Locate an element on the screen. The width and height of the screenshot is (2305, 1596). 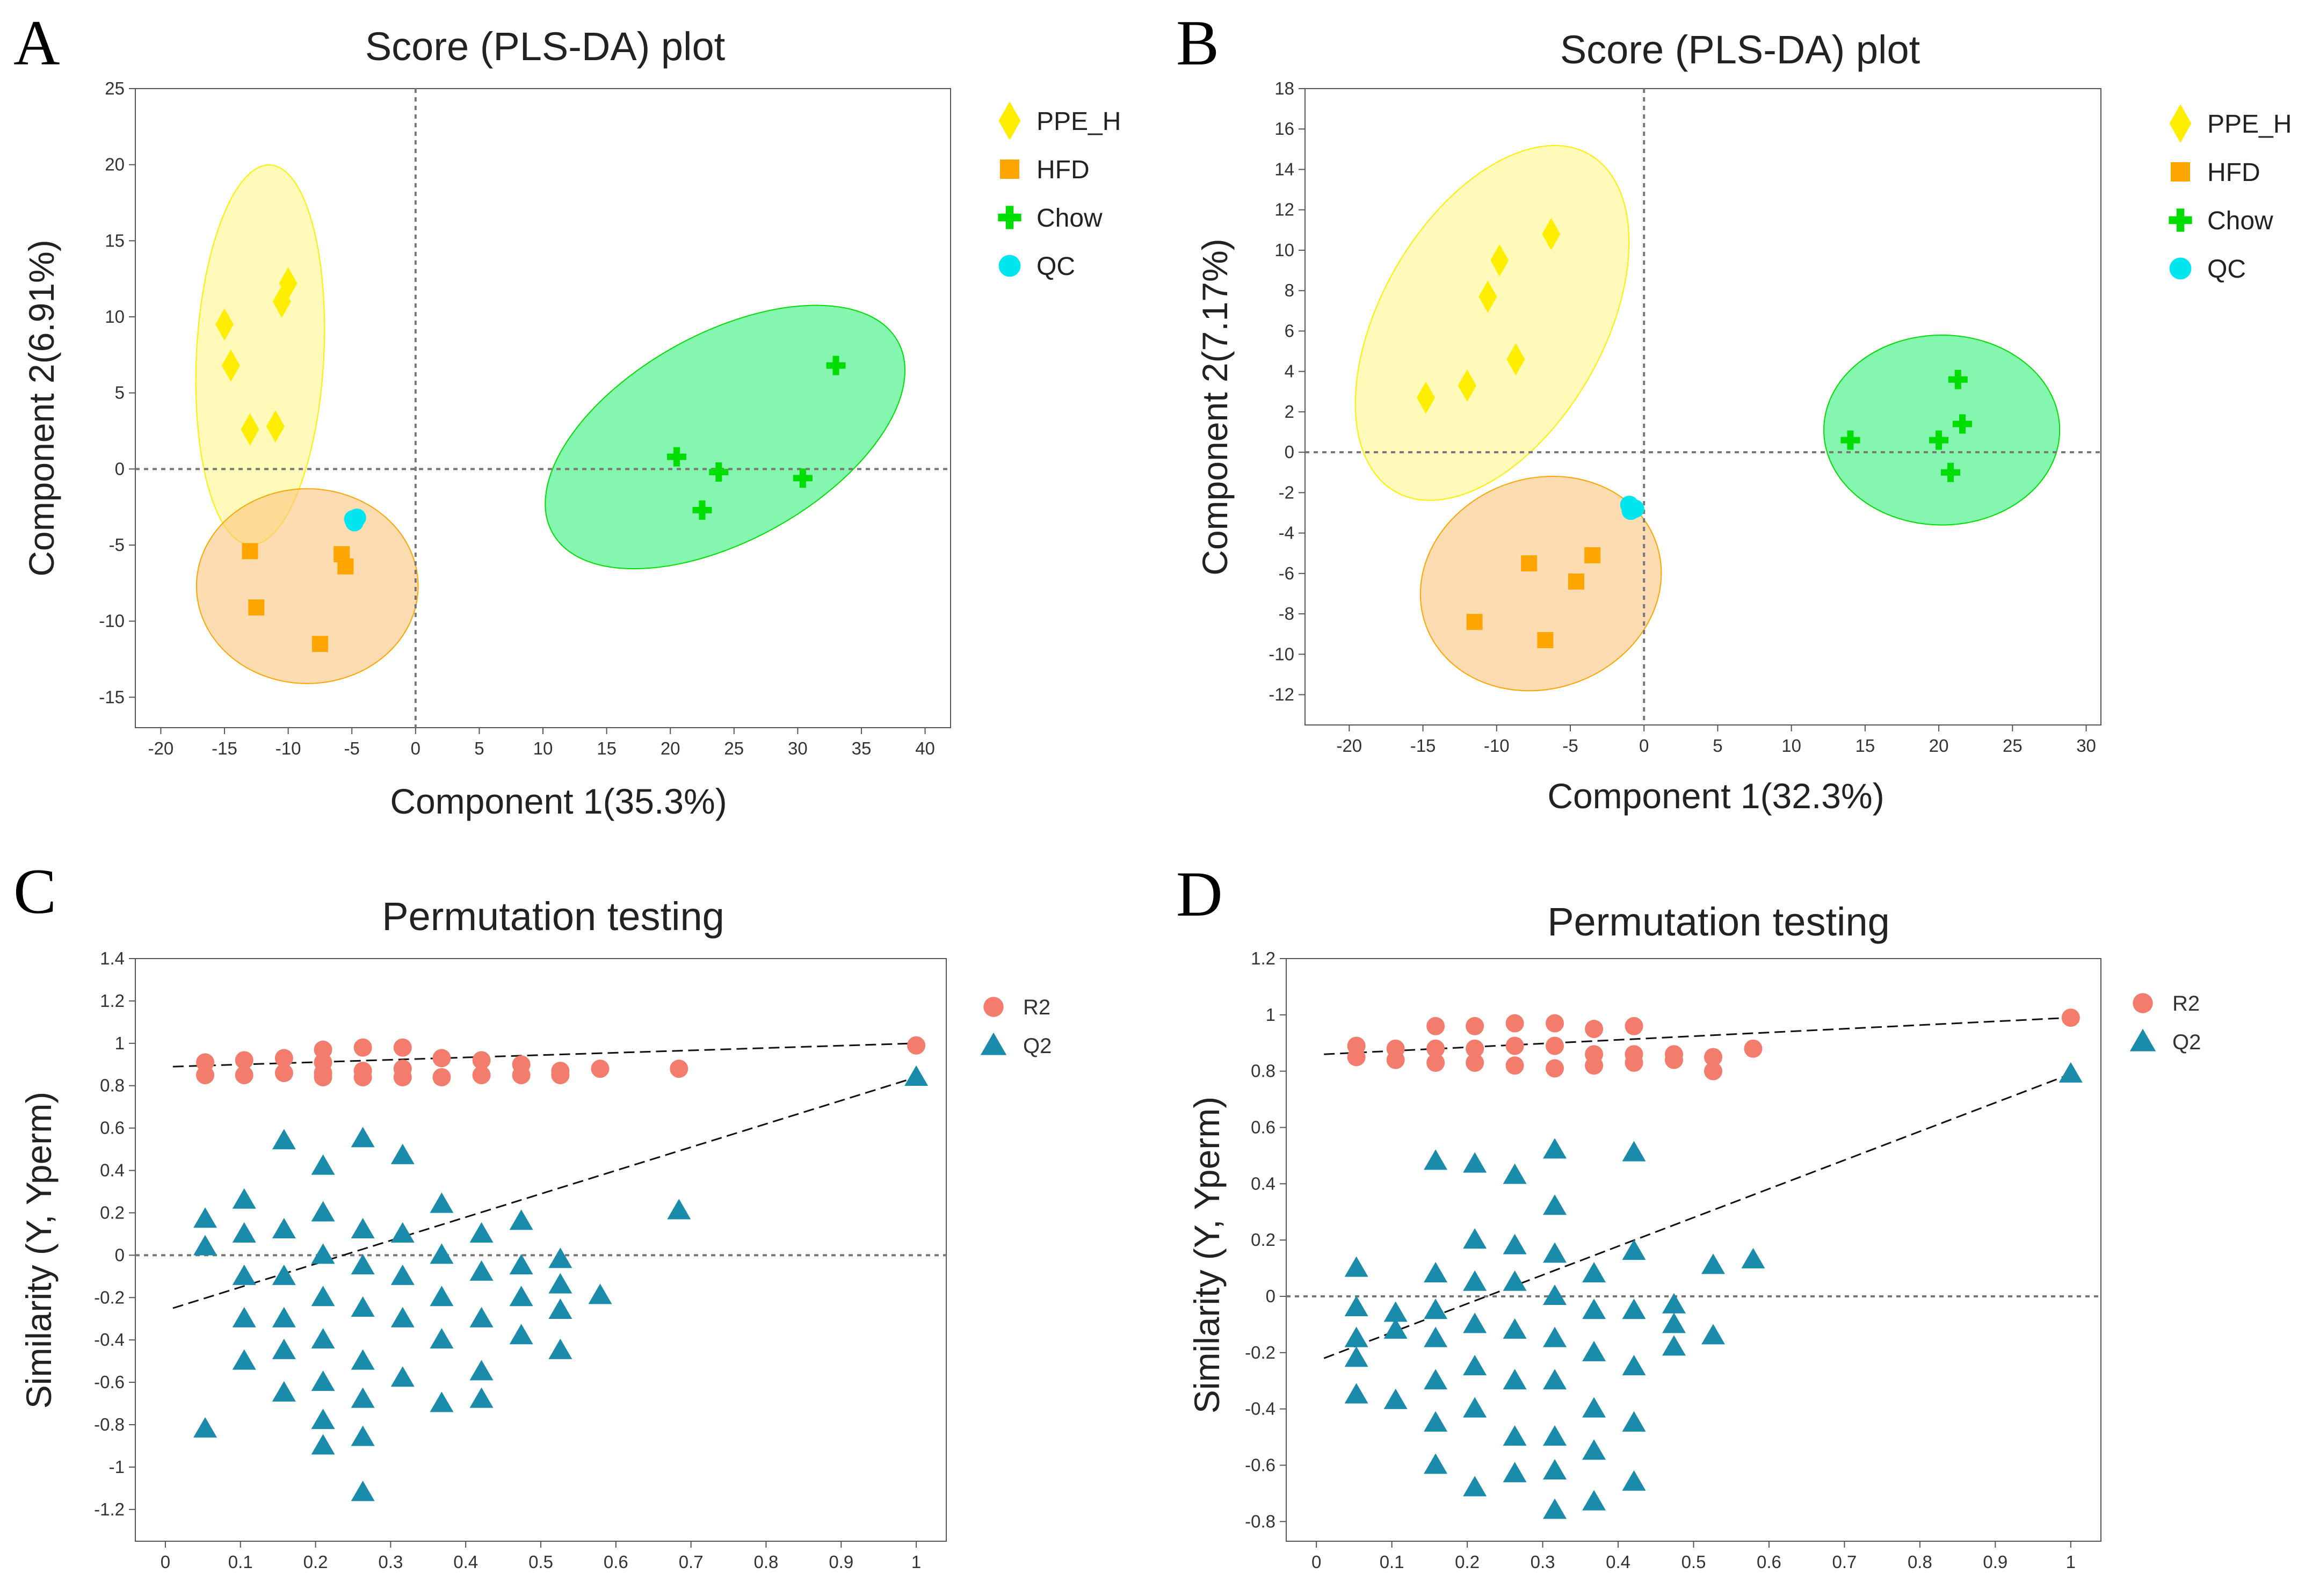
x-tick-label: -20 is located at coordinates (161, 748).